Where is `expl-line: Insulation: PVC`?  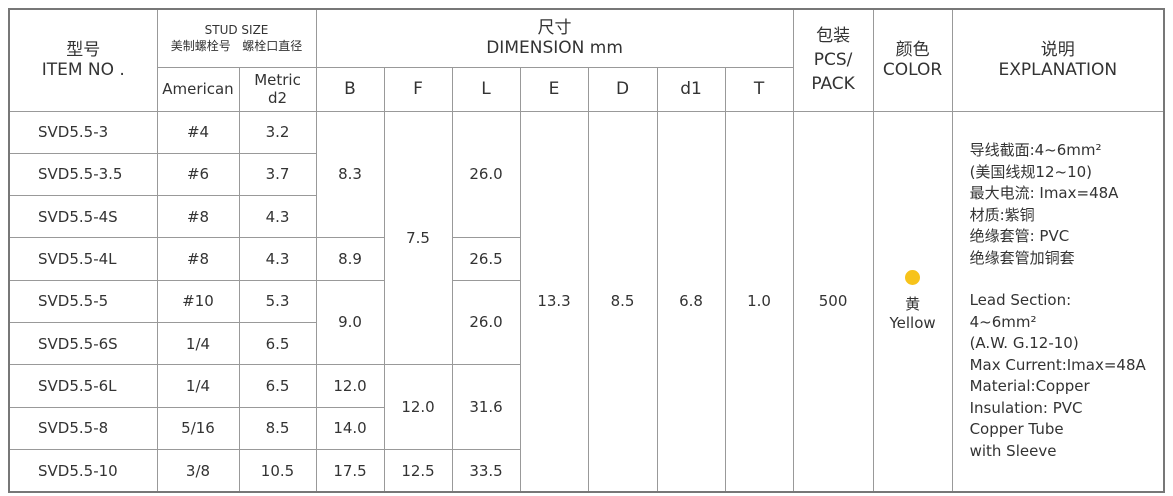
expl-line: Insulation: PVC is located at coordinates (1026, 407).